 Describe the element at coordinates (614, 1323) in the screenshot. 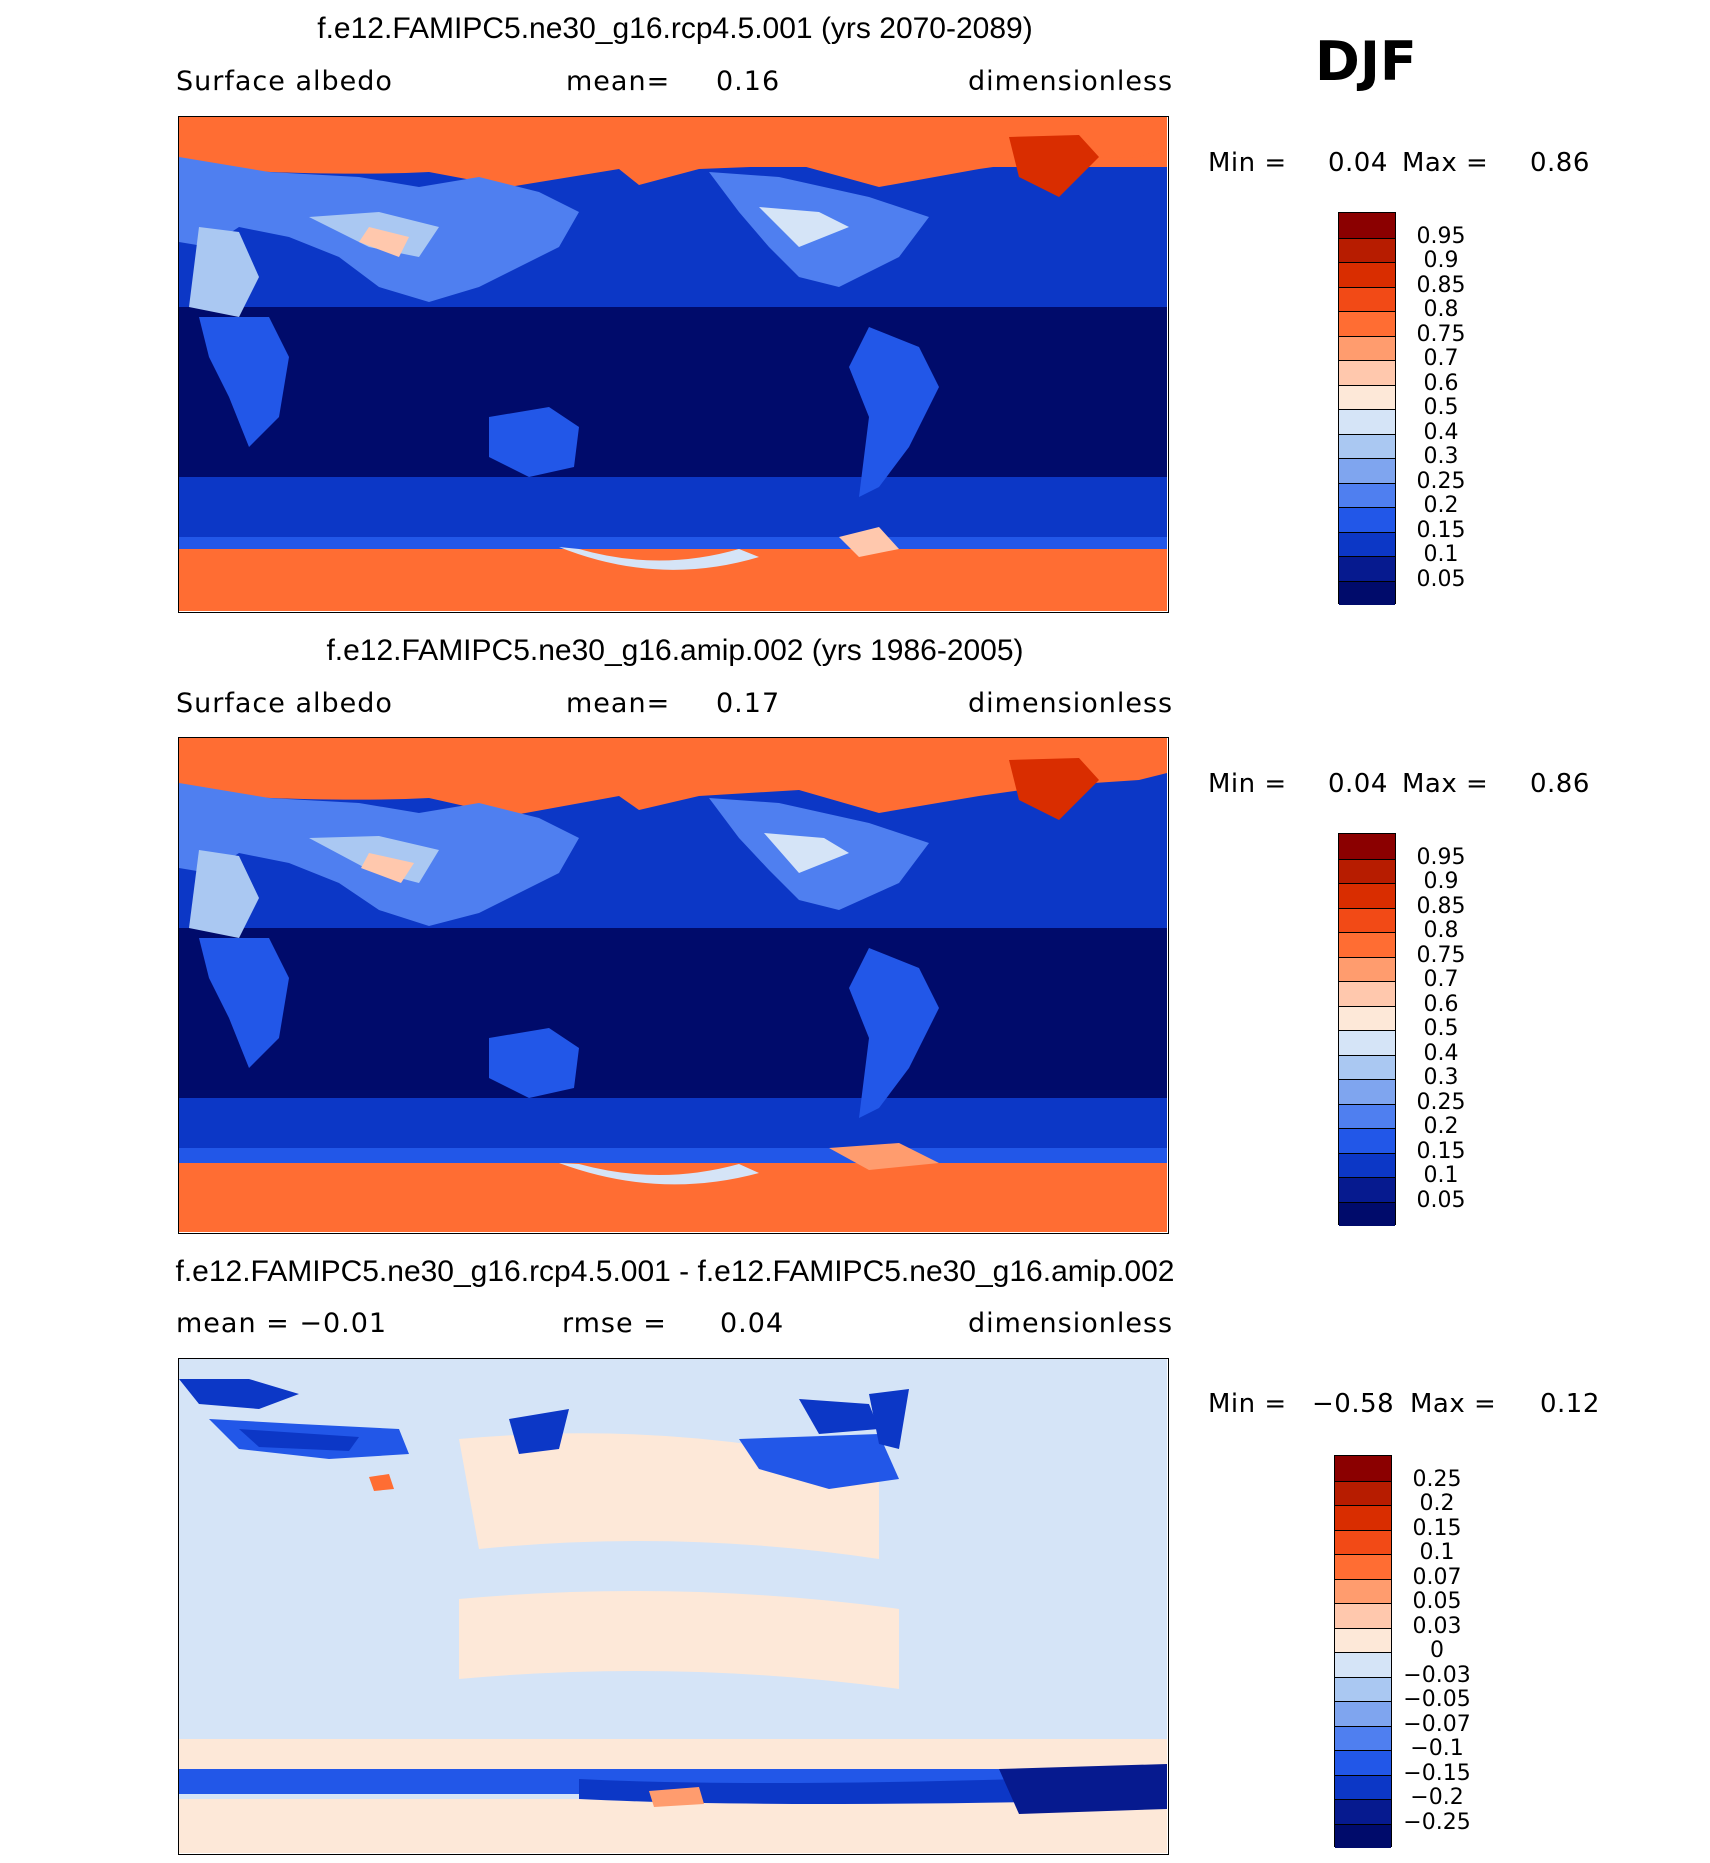

I see `panel-diff-rmse-label: rmse =` at that location.